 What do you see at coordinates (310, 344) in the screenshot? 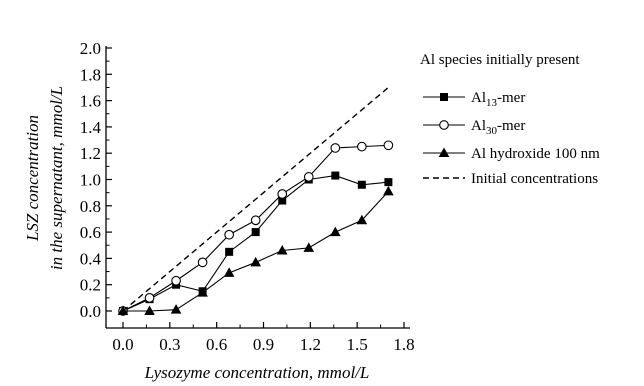
I see `x-tick-label: 1.2` at bounding box center [310, 344].